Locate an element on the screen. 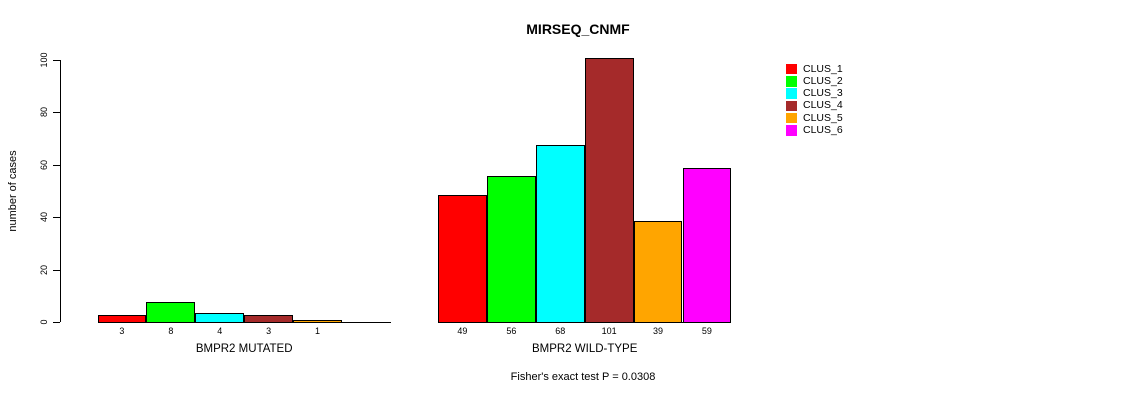 Image resolution: width=1140 pixels, height=400 pixels. bar-value-label: 101 is located at coordinates (609, 331).